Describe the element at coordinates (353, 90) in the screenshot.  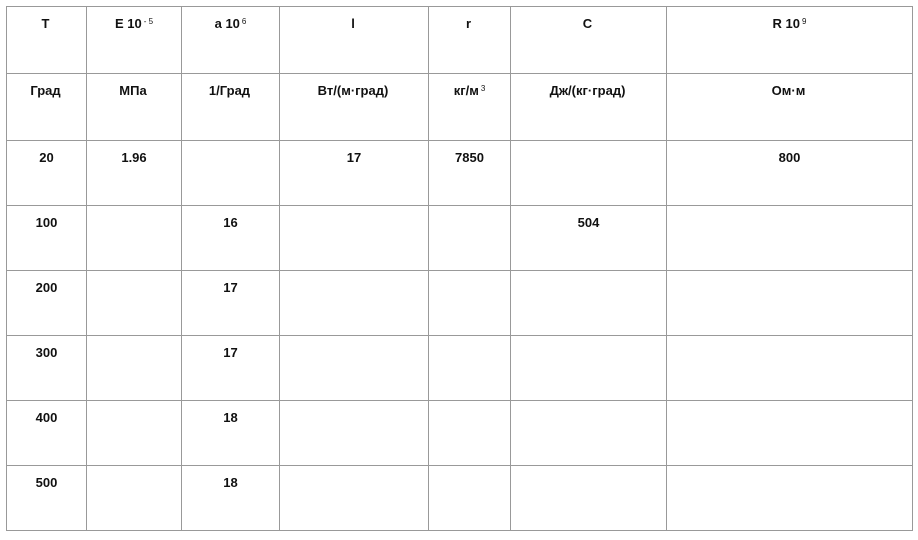
I see `cell-text: Вт/(м·град)` at that location.